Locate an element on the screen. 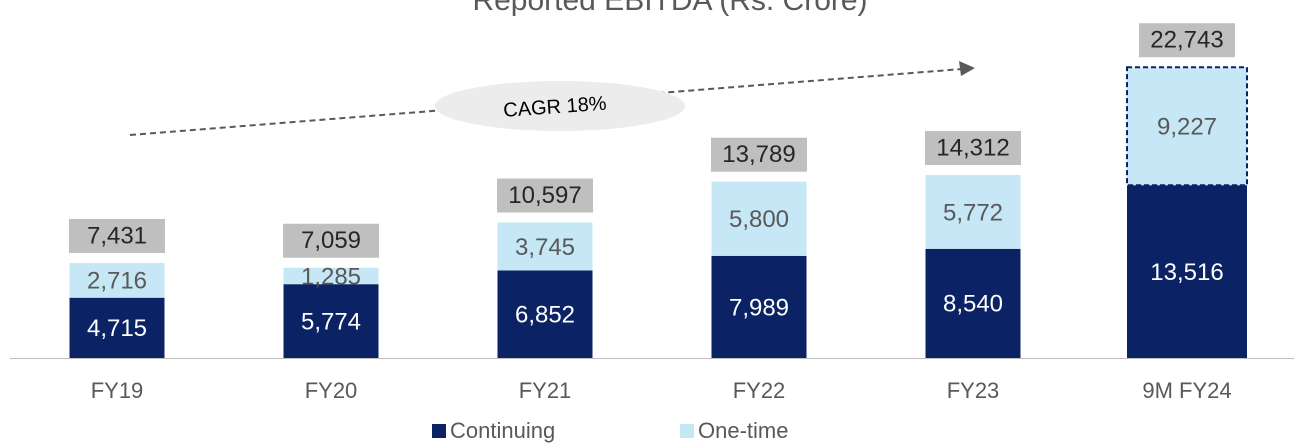  value-label: 2,716 is located at coordinates (117, 281).